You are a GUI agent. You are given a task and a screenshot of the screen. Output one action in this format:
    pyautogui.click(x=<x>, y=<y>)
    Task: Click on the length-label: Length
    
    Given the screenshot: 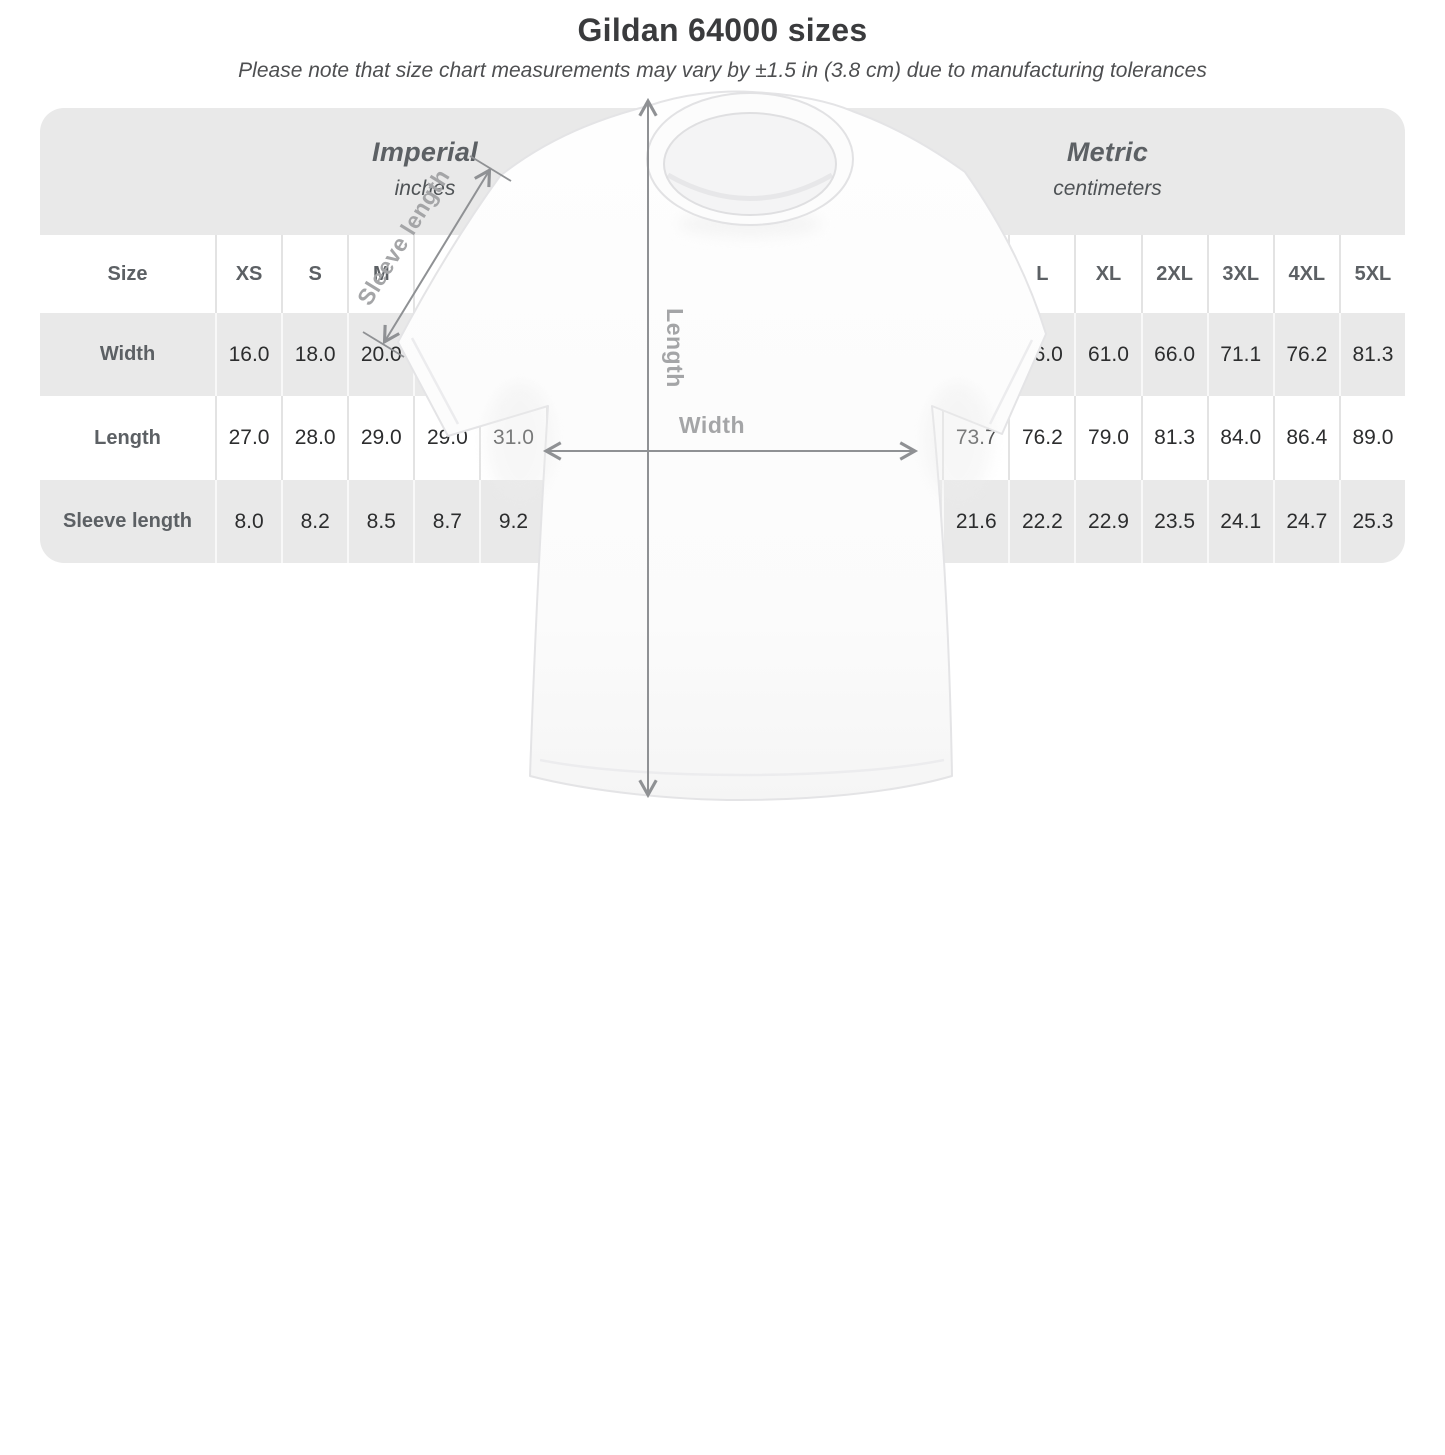 What is the action you would take?
    pyautogui.click(x=675, y=348)
    